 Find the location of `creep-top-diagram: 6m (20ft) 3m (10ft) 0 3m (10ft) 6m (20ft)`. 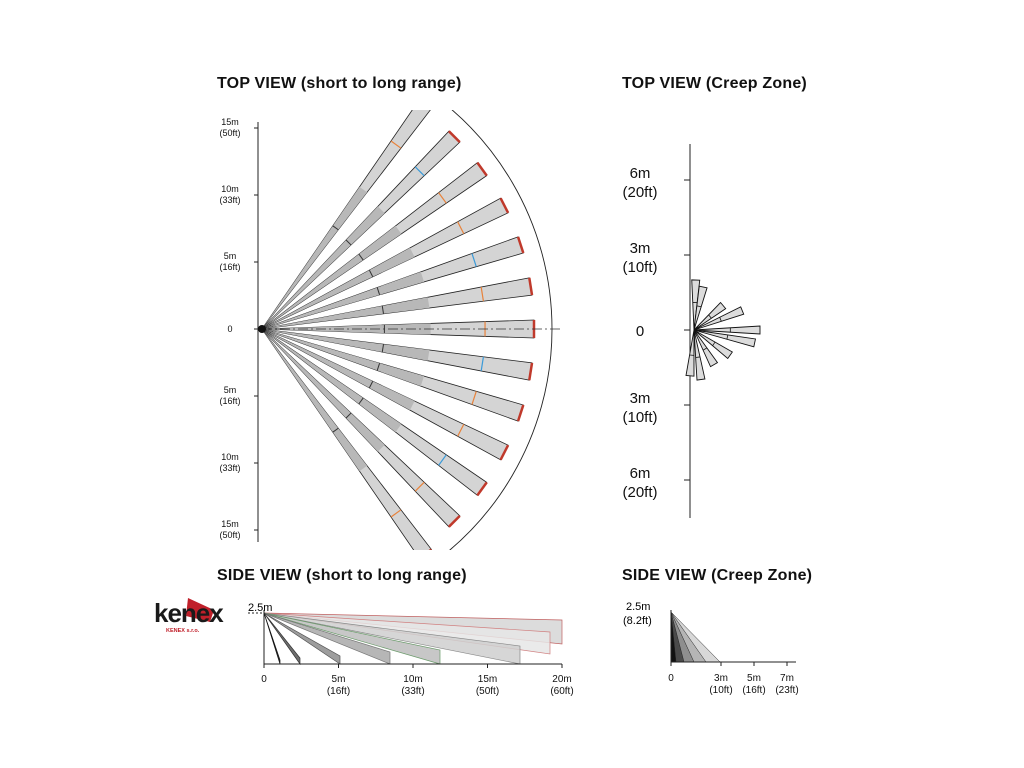

creep-top-diagram: 6m (20ft) 3m (10ft) 0 3m (10ft) 6m (20ft) is located at coordinates (691, 331).